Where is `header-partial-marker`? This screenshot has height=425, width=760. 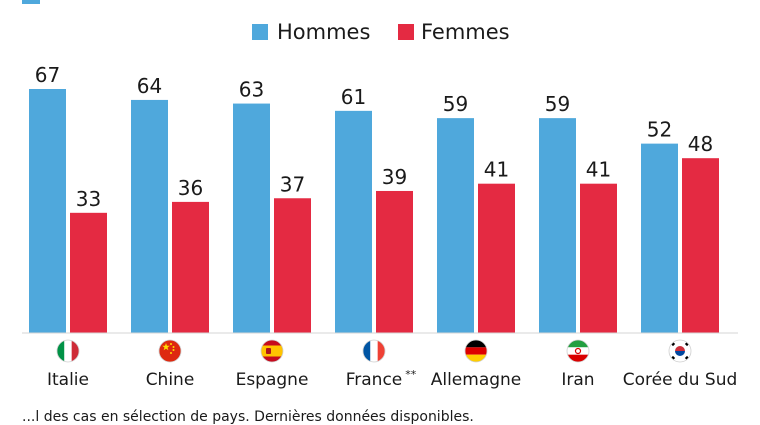
header-partial-marker is located at coordinates (31, 2).